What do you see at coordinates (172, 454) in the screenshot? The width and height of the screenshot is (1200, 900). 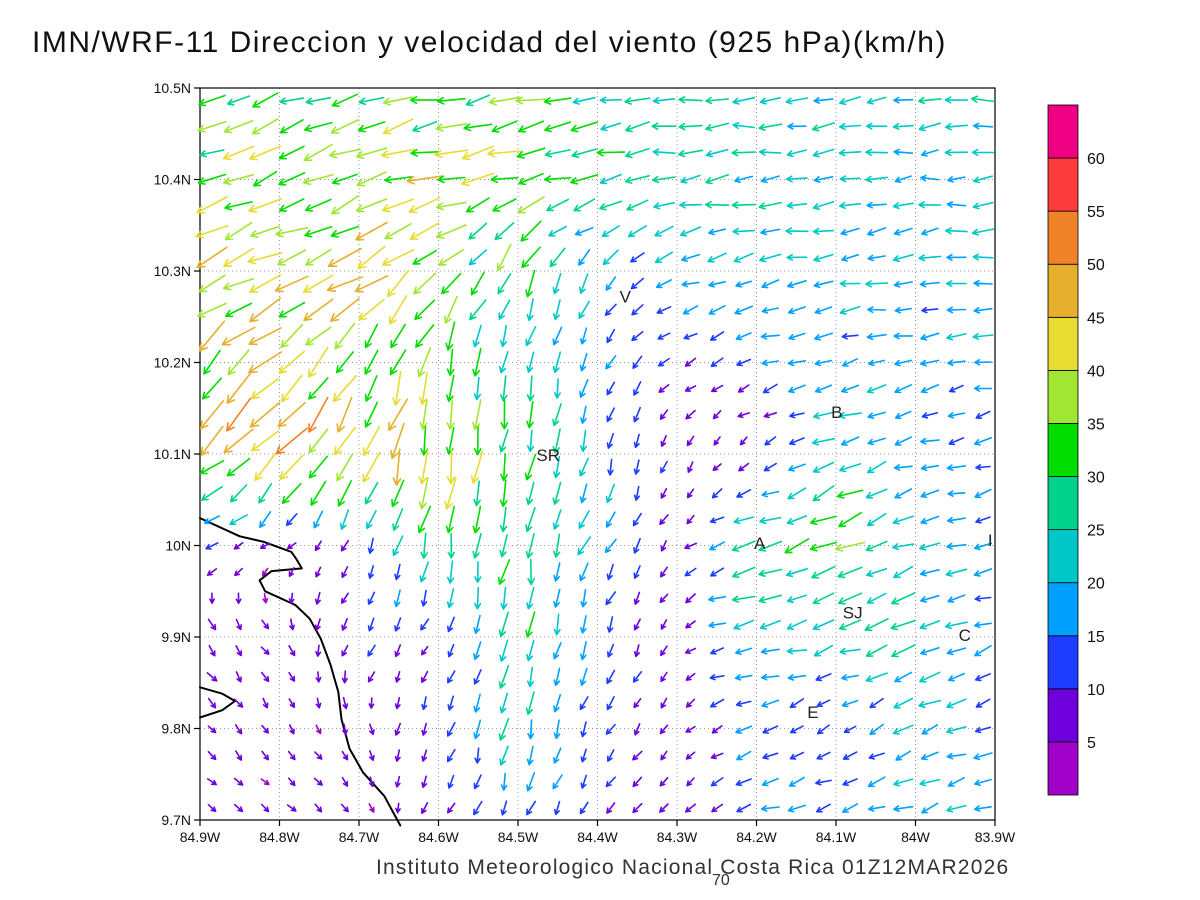 I see `y-axis-tick-label: 10.1N` at bounding box center [172, 454].